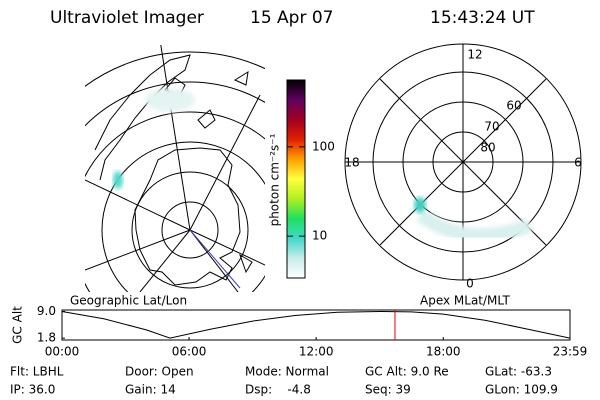 The height and width of the screenshot is (400, 600). Describe the element at coordinates (570, 352) in the screenshot. I see `x-tick-label: 23:59` at that location.